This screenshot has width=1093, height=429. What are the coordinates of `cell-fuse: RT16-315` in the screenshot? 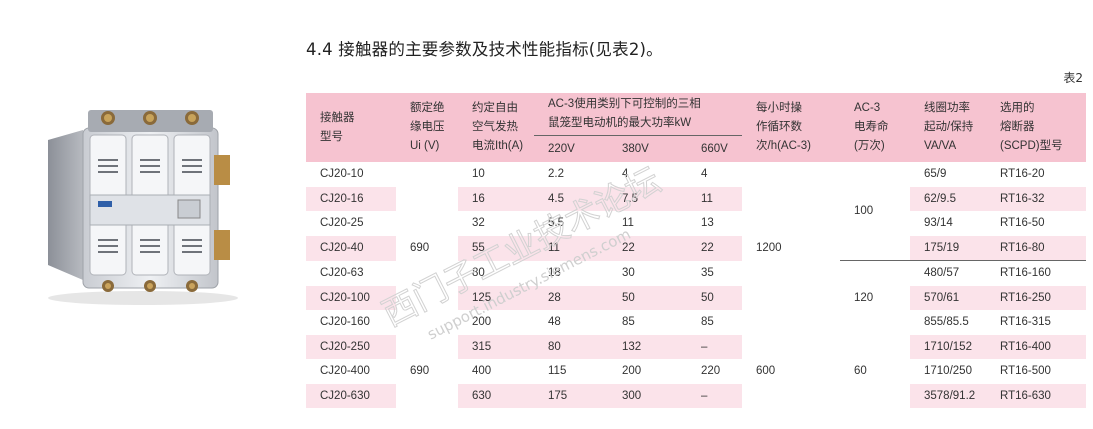 It's located at (1036, 322).